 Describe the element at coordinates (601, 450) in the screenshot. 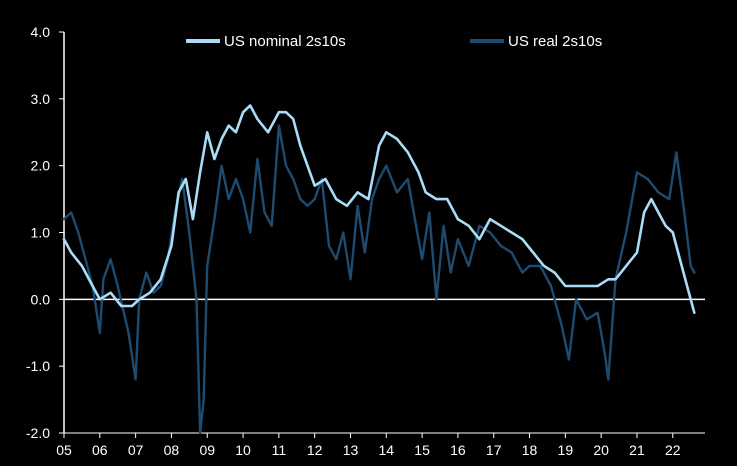

I see `x-tick-label: 20` at that location.